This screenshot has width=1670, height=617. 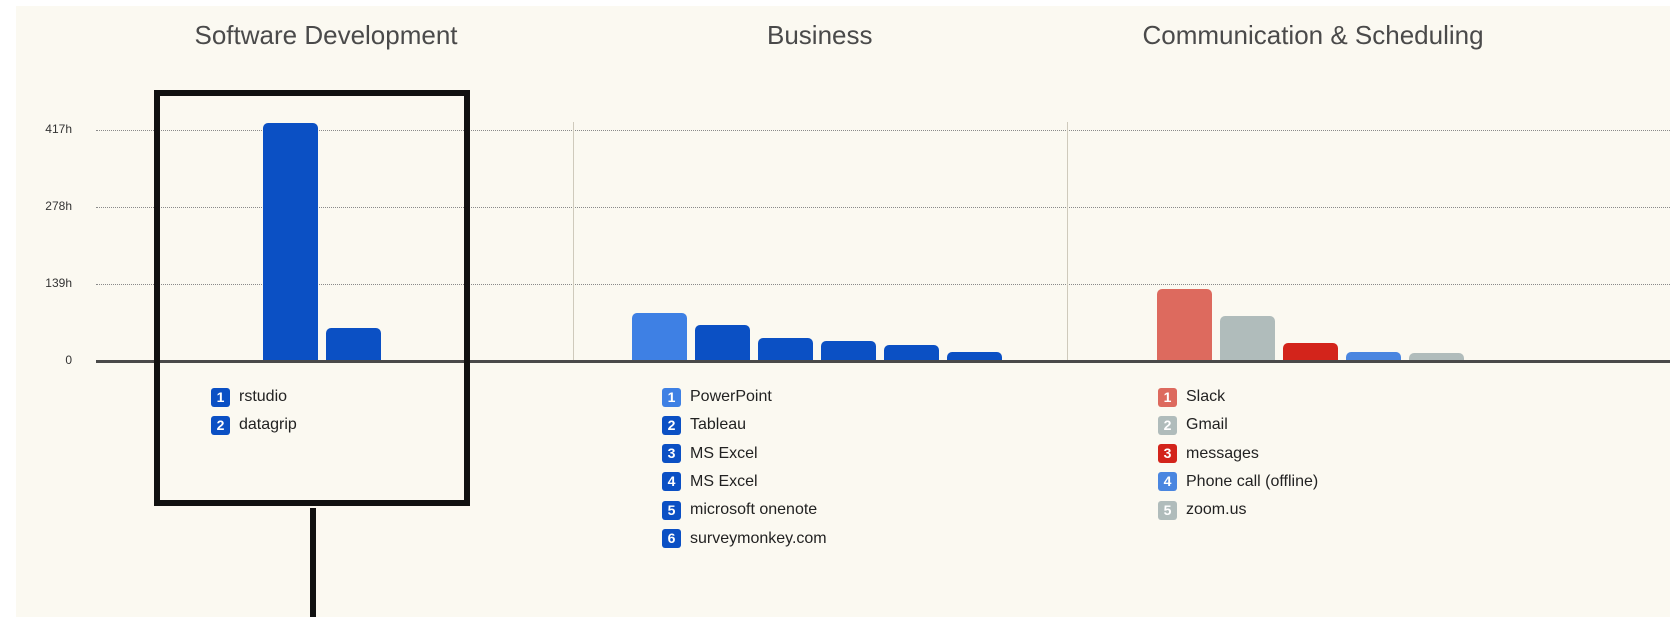 I want to click on y-tick-label: 139h, so click(x=58, y=283).